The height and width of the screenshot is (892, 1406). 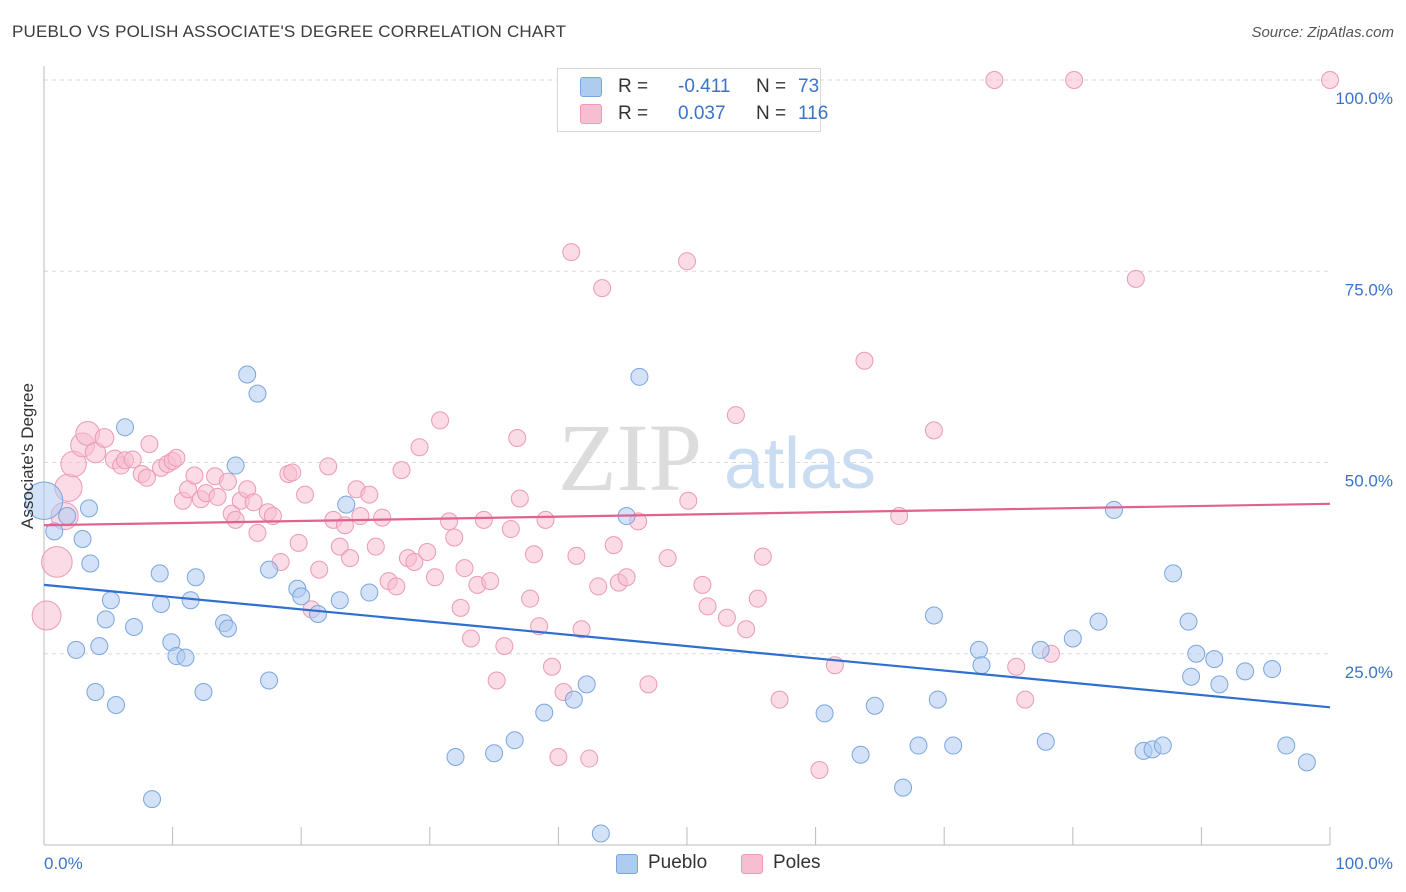 I want to click on poles-trend-line, so click(x=687, y=514).